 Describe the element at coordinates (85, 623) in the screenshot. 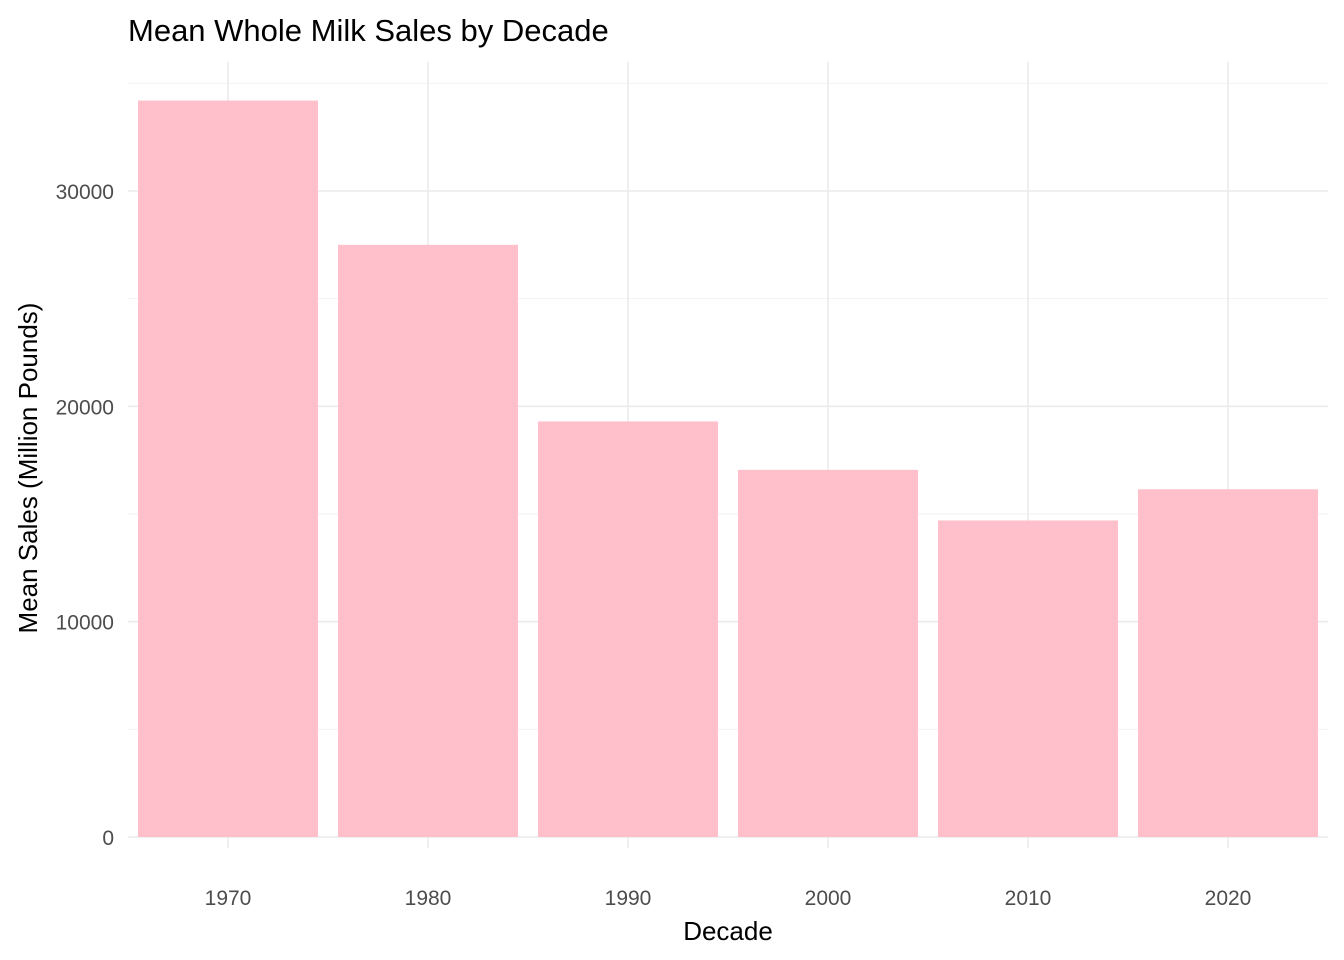

I see `y-tick-label: 10000` at that location.